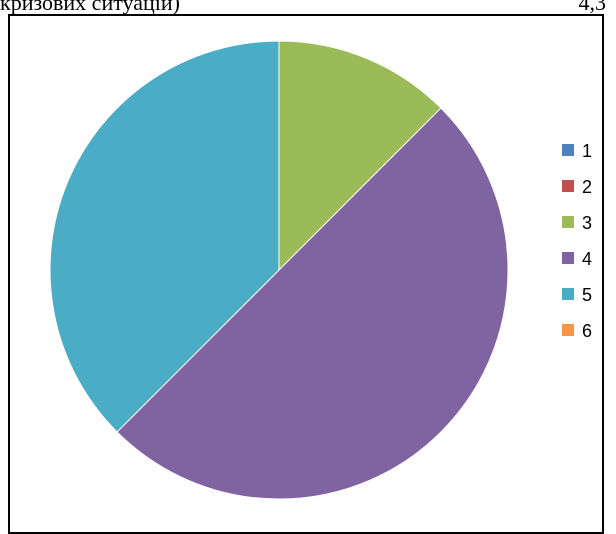 This screenshot has height=534, width=616. What do you see at coordinates (587, 259) in the screenshot?
I see `legend-label-4: 4` at bounding box center [587, 259].